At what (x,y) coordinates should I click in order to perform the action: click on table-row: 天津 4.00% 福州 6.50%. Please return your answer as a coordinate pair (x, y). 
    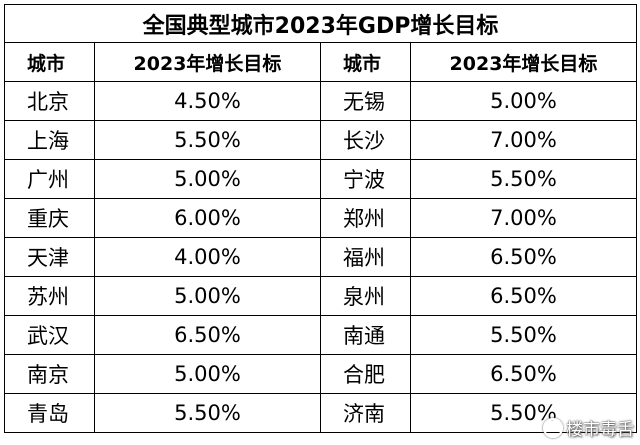
    Looking at the image, I should click on (320, 257).